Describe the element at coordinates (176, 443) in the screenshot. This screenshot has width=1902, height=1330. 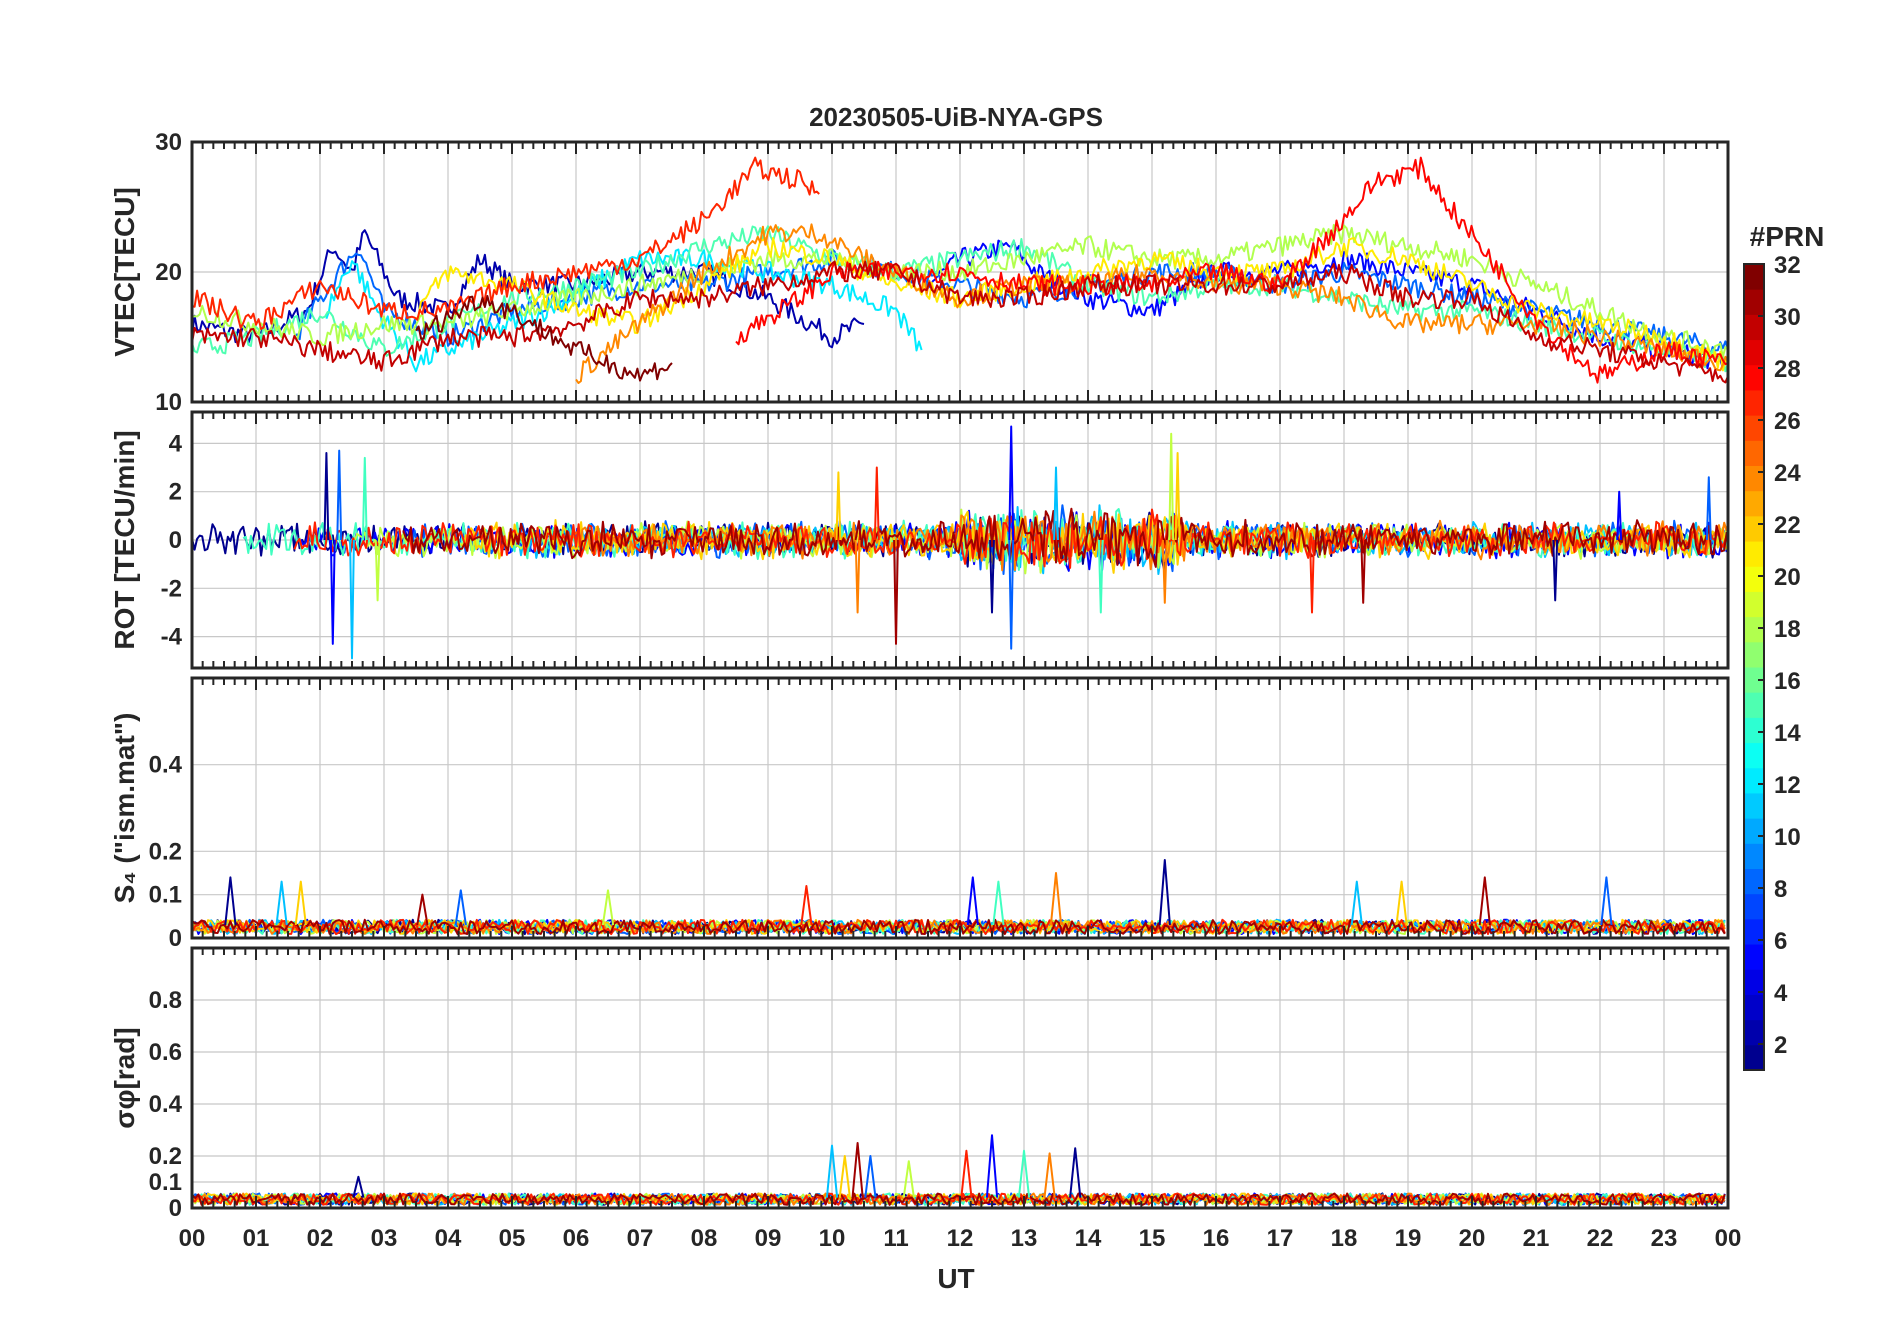
I see `y-tick-label: 4` at that location.